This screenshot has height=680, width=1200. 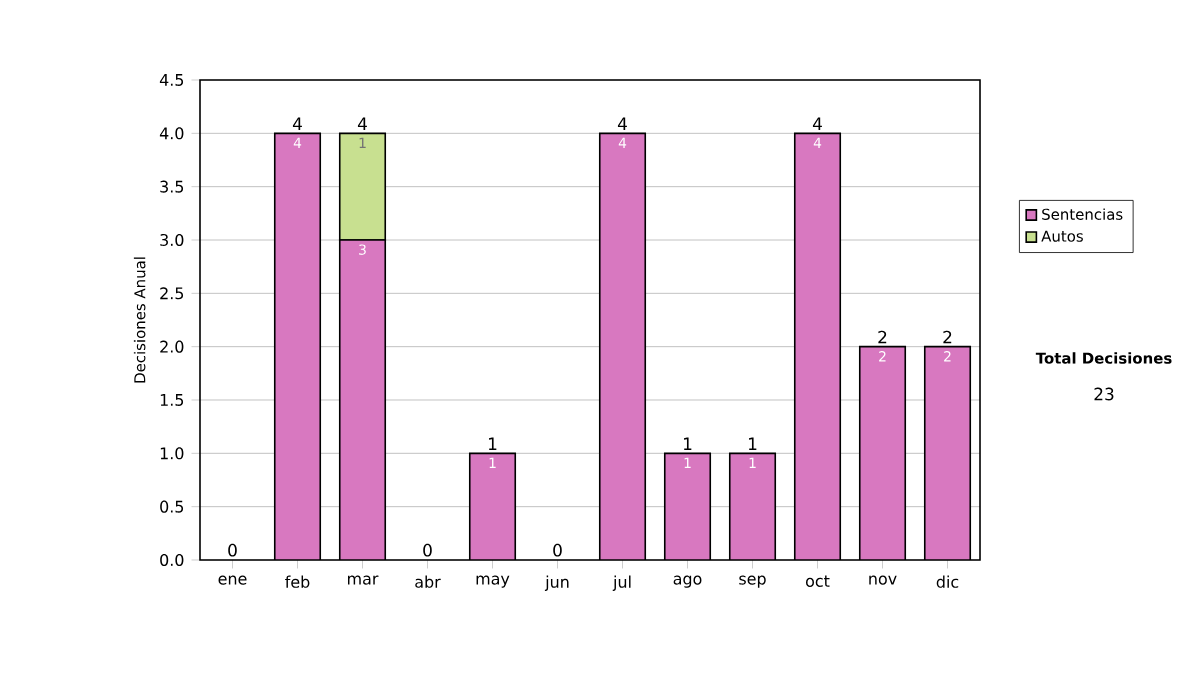 I want to click on text: 23, so click(x=1104, y=394).